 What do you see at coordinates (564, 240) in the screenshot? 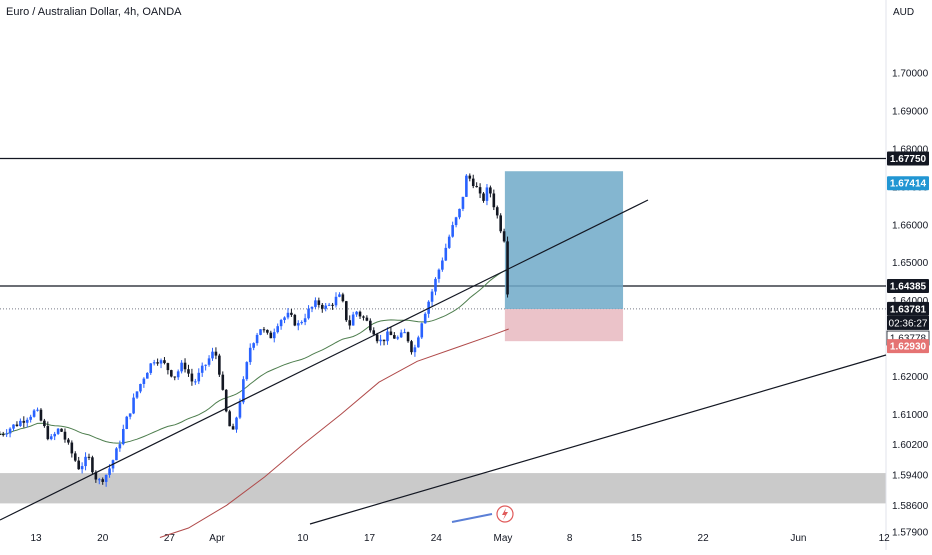
I see `target-zone` at bounding box center [564, 240].